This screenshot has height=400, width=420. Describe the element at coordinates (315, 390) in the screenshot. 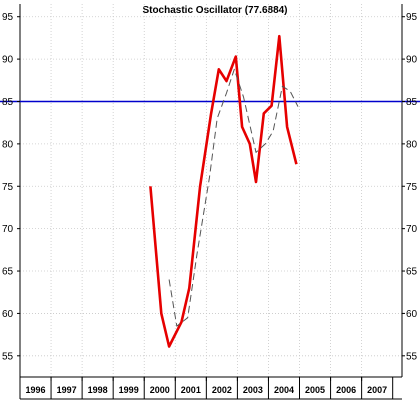

I see `x-tick-label: 2005` at that location.